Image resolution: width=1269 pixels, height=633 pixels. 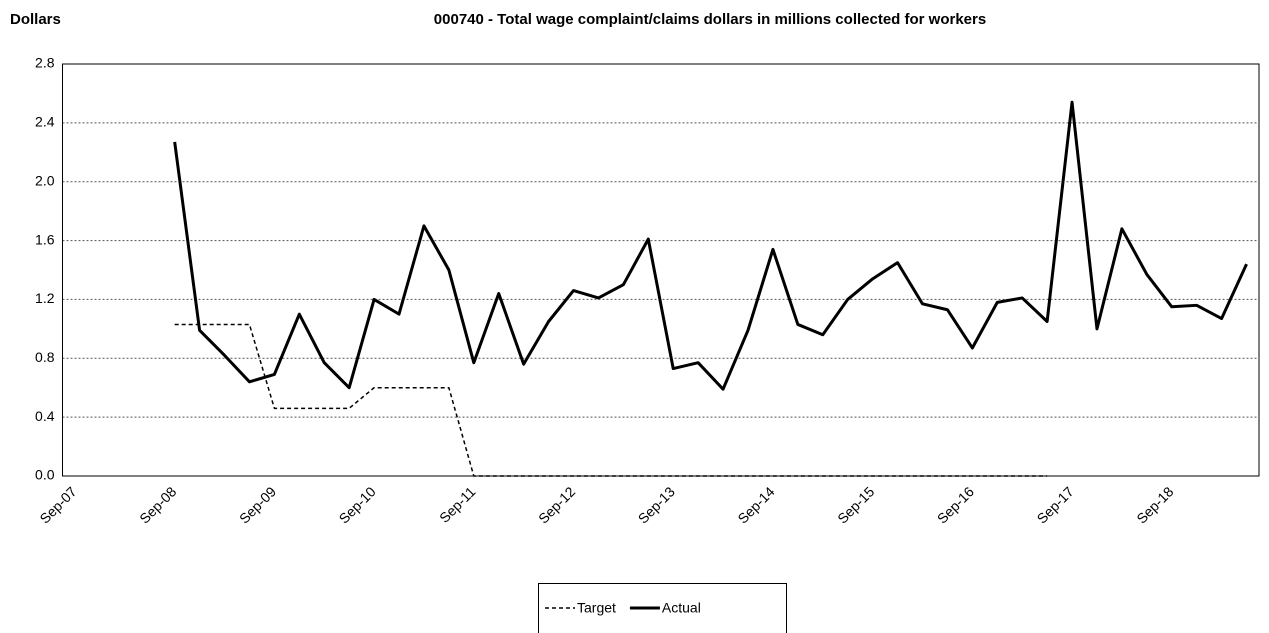 I want to click on y-tick-label: 0.8, so click(x=45, y=357).